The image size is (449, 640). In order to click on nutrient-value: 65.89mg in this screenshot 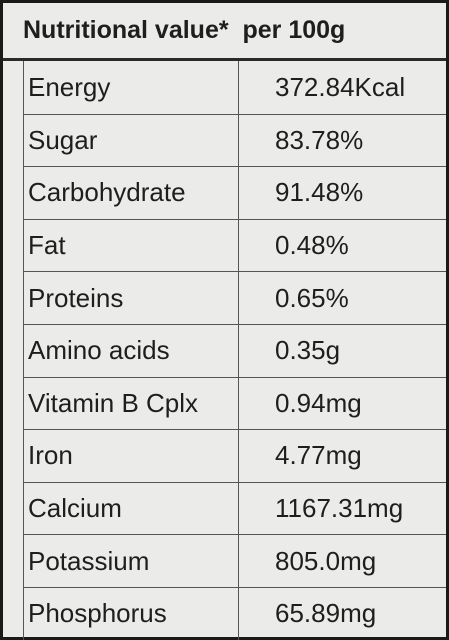, I will do `click(326, 613)`.